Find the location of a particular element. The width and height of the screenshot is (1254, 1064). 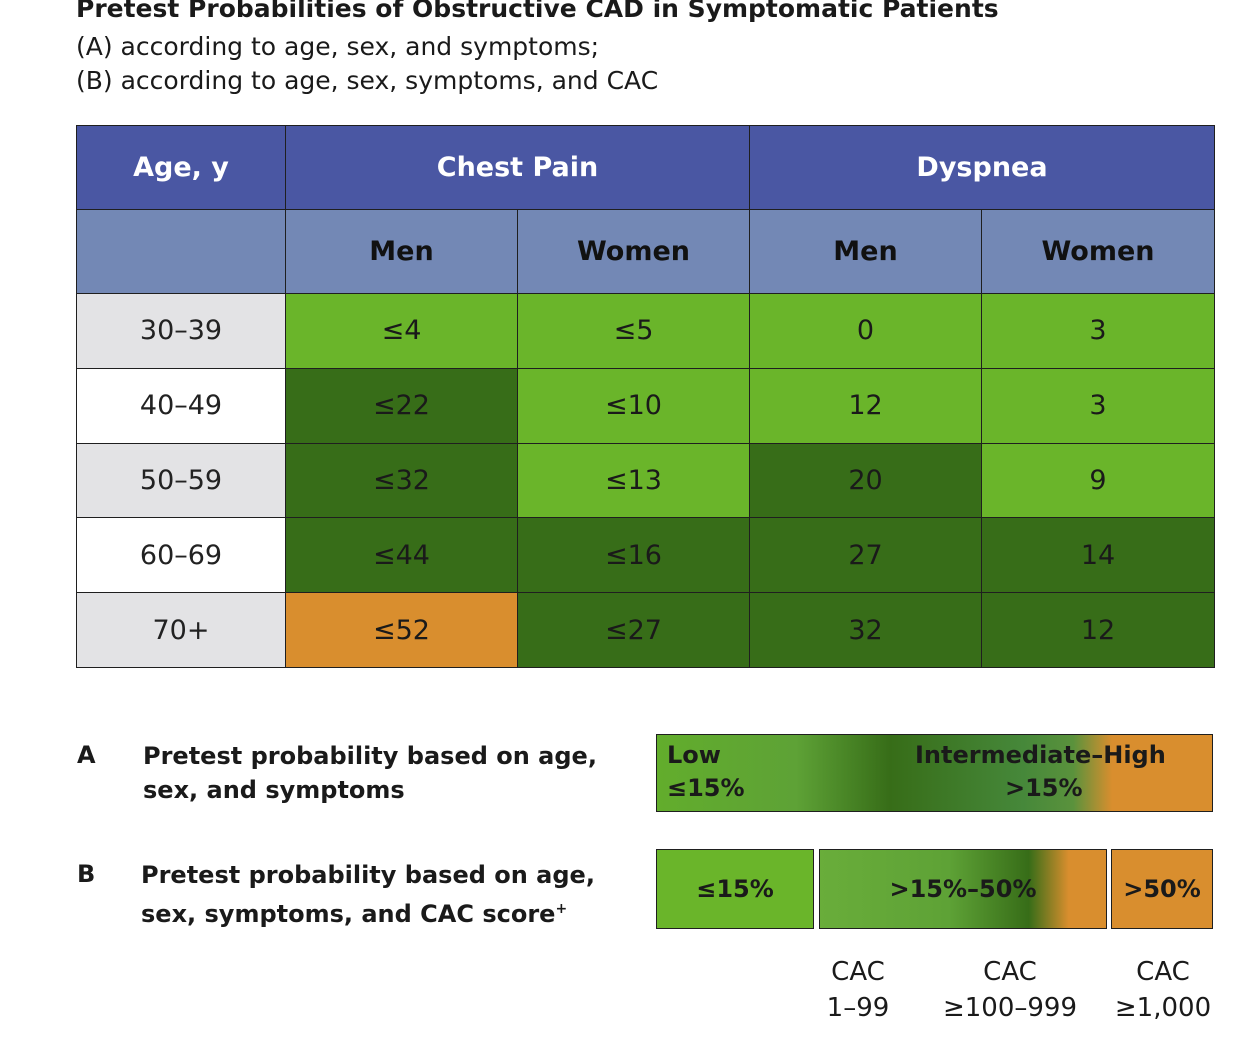

header-age: Age, y is located at coordinates (181, 167).